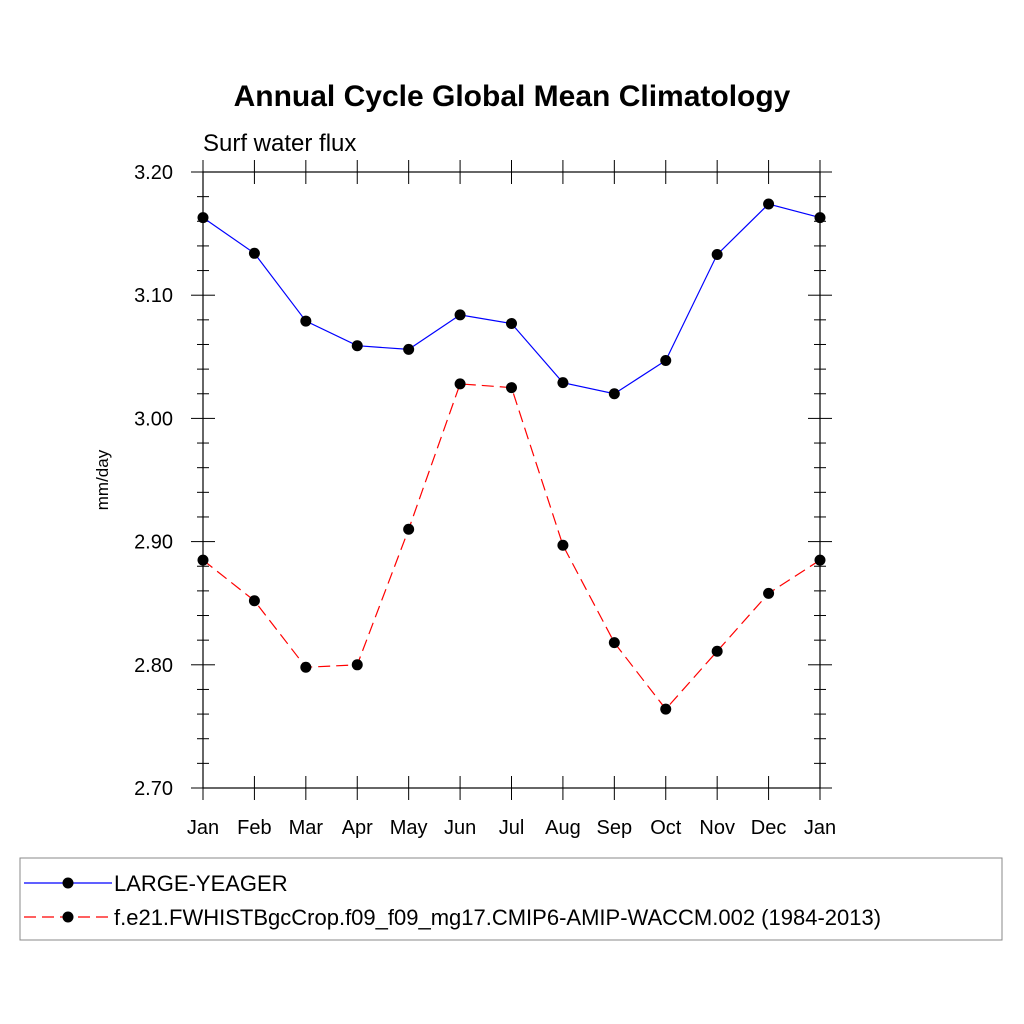 The height and width of the screenshot is (1024, 1024). I want to click on x-tick-label: Mar, so click(306, 828).